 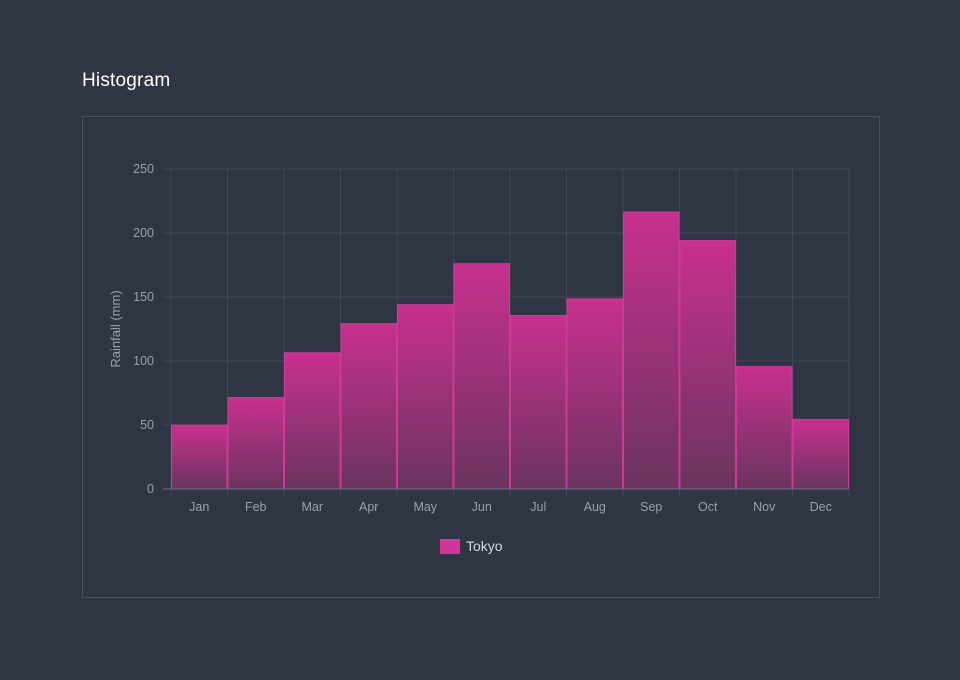 What do you see at coordinates (425, 397) in the screenshot?
I see `bar-may` at bounding box center [425, 397].